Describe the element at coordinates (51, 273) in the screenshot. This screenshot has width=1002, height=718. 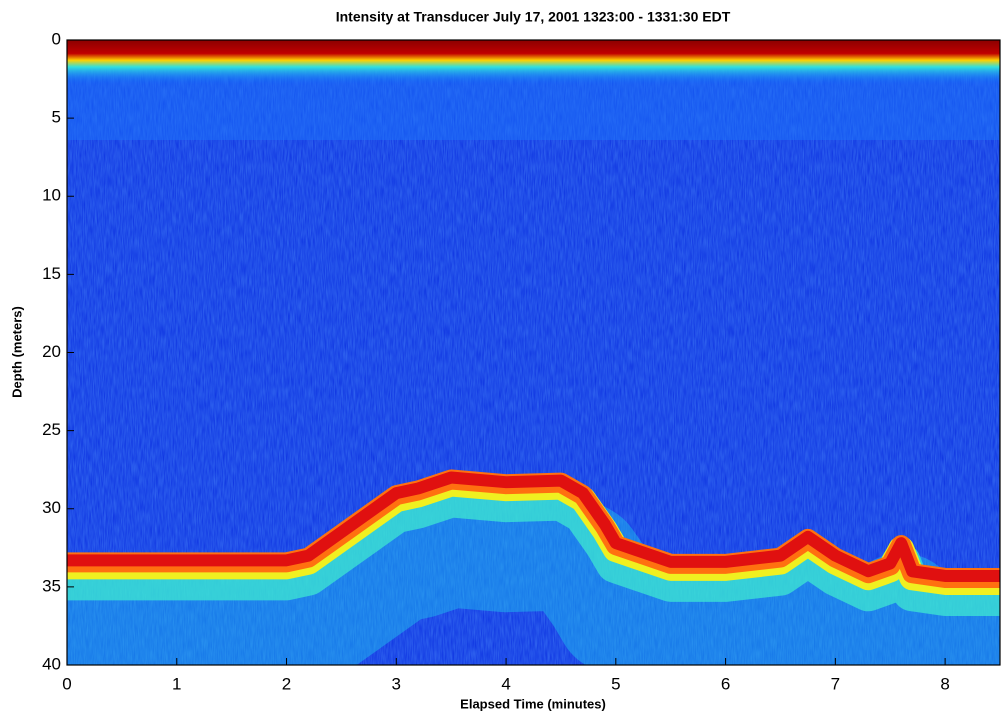
I see `y-tick-label: 15` at that location.